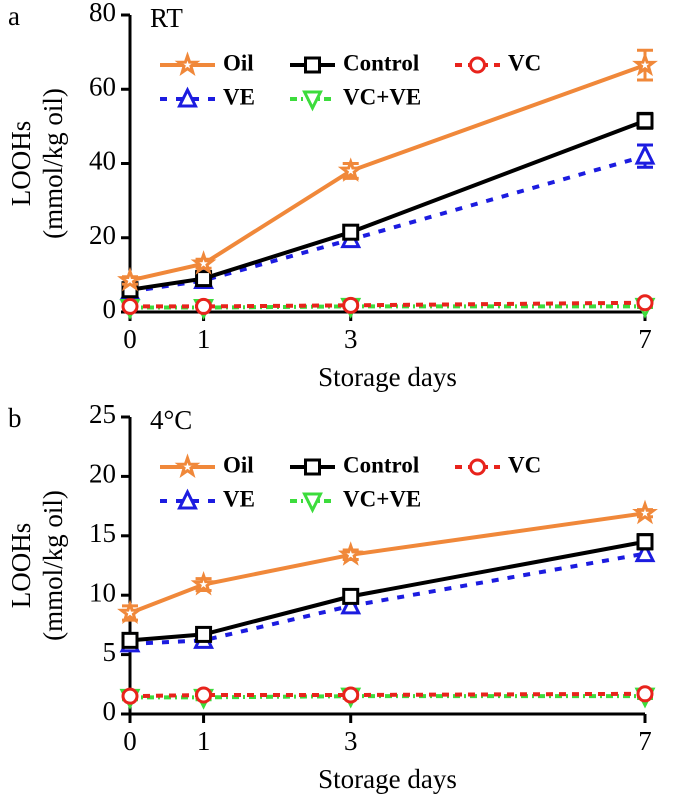 The width and height of the screenshot is (685, 804). I want to click on panel-title: 4°C, so click(171, 420).